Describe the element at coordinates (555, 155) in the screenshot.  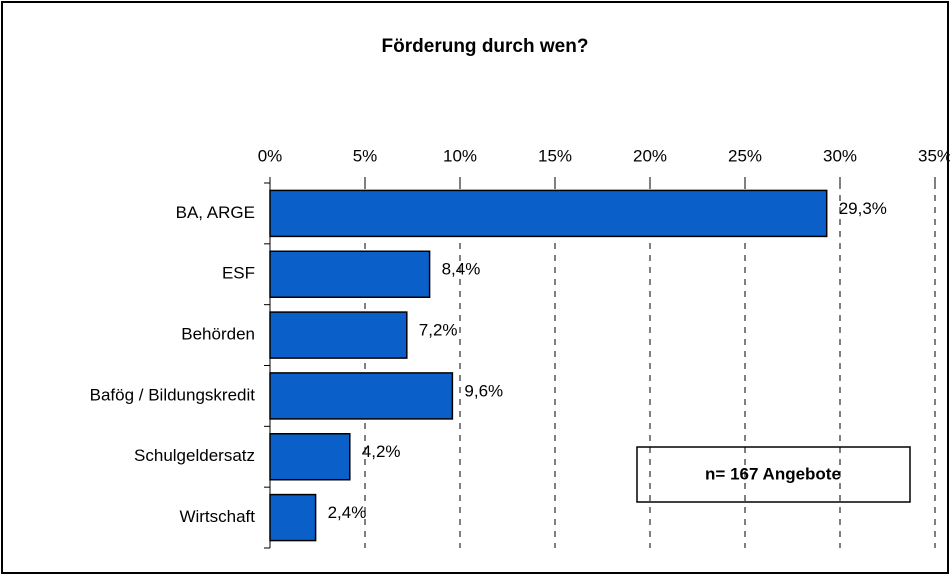
I see `x-tick-label: 15%` at that location.